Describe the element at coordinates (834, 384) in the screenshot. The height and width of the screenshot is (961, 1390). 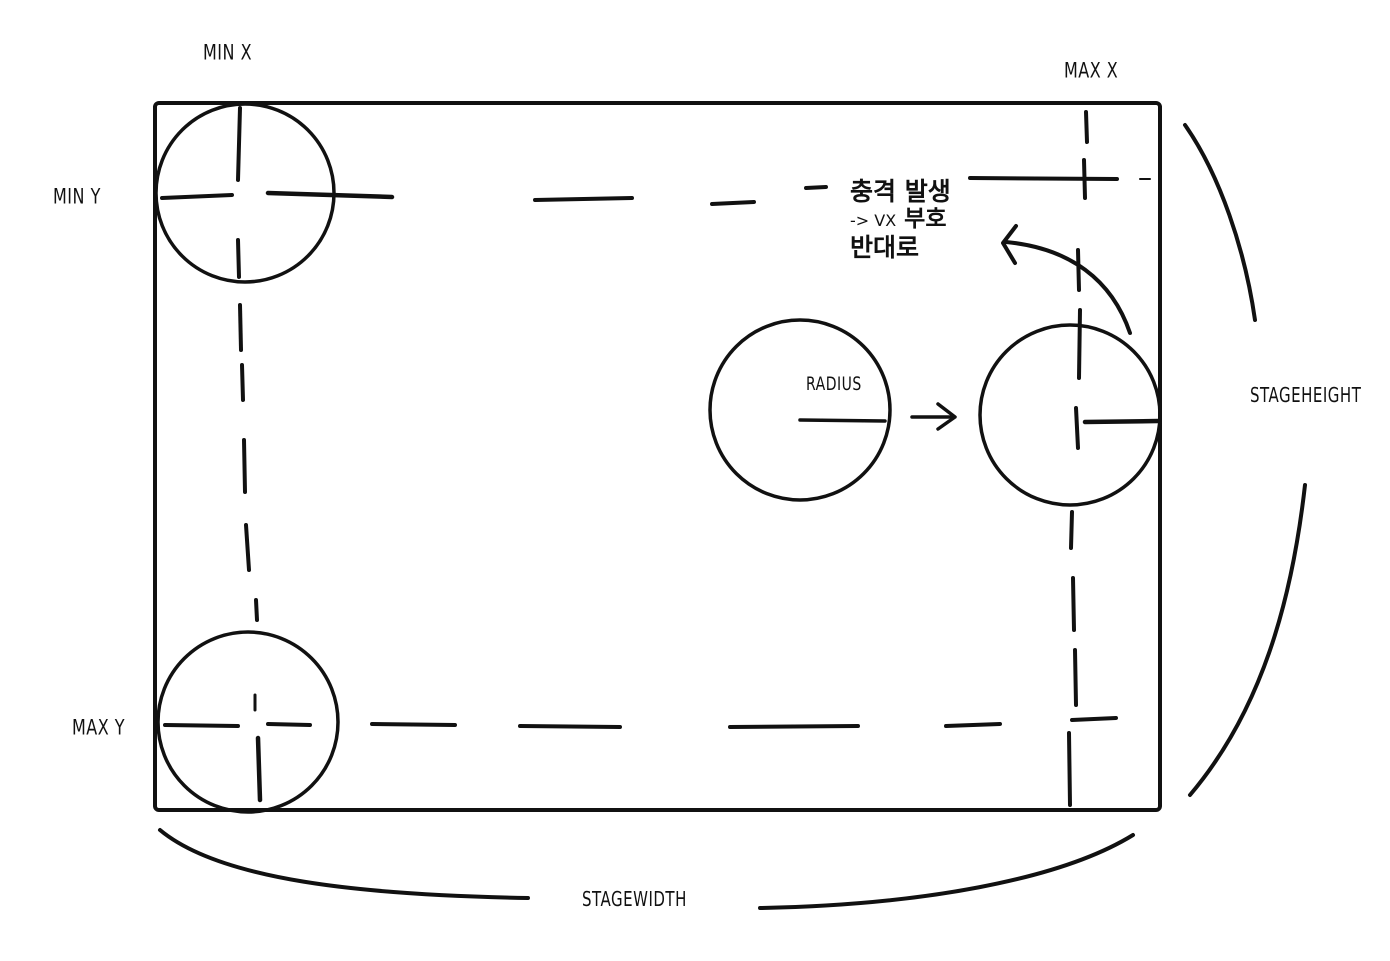
I see `radius-label: RADIUS` at that location.